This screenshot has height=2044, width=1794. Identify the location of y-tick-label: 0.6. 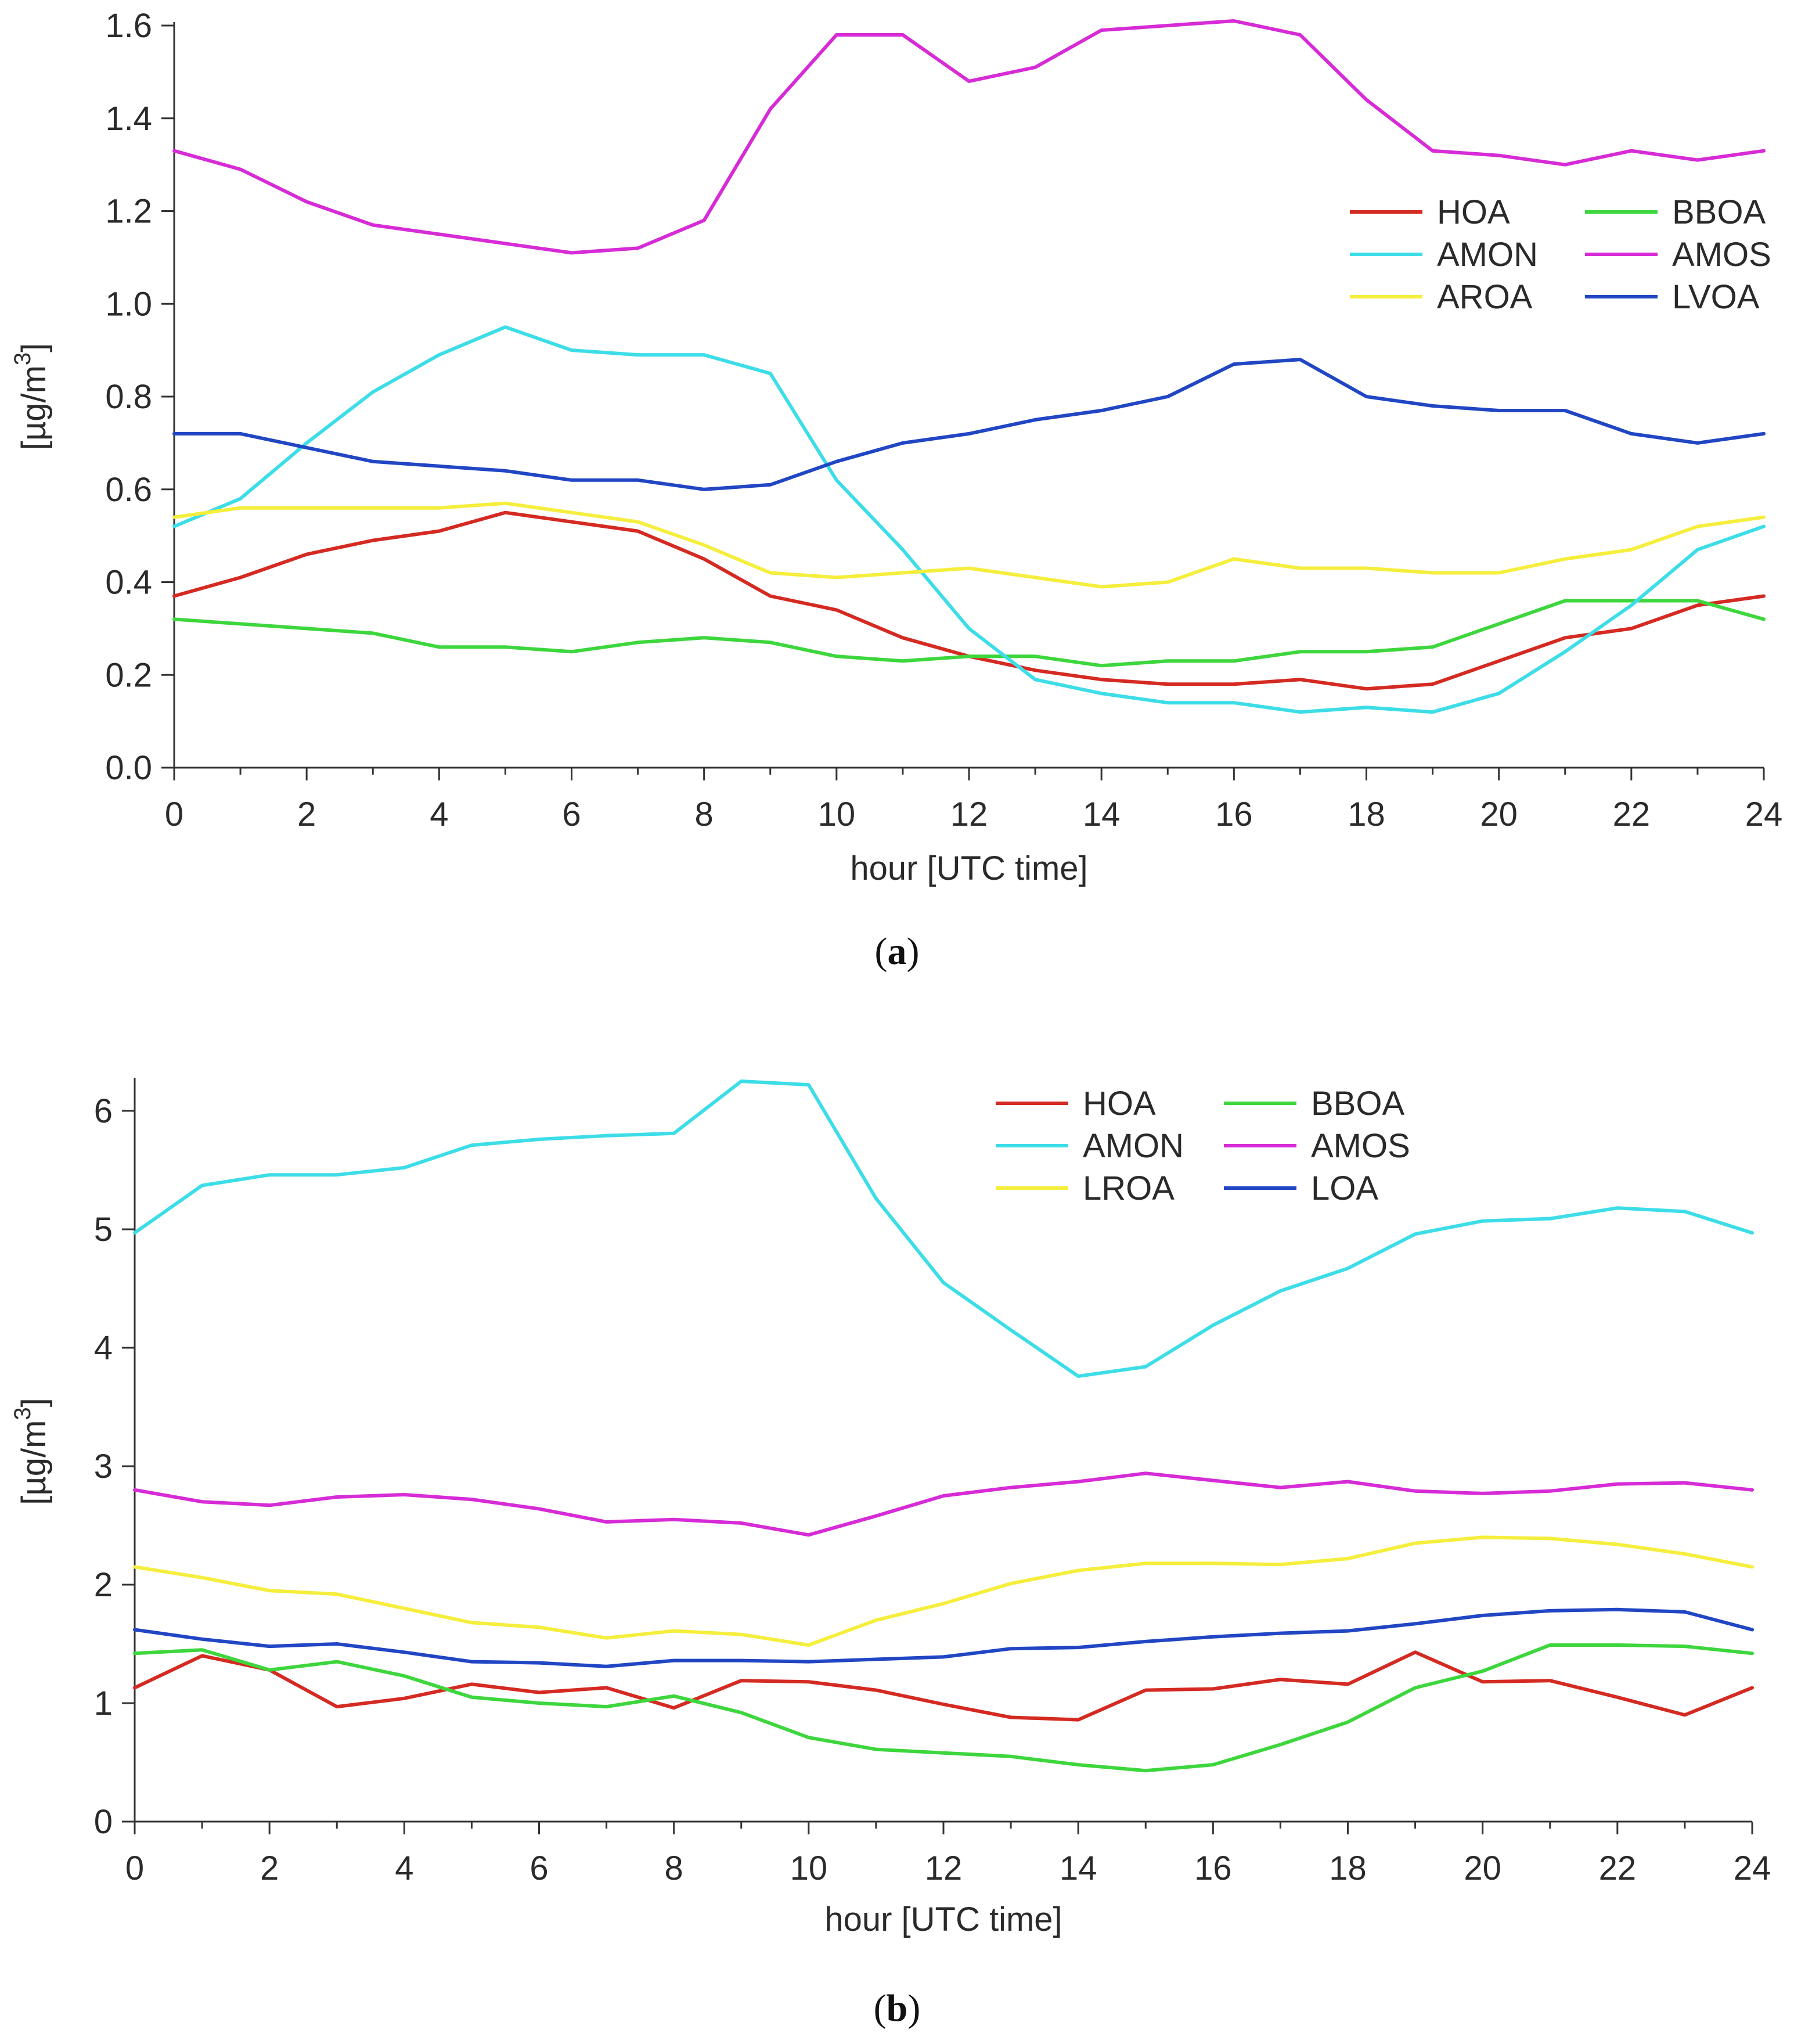
(128, 490).